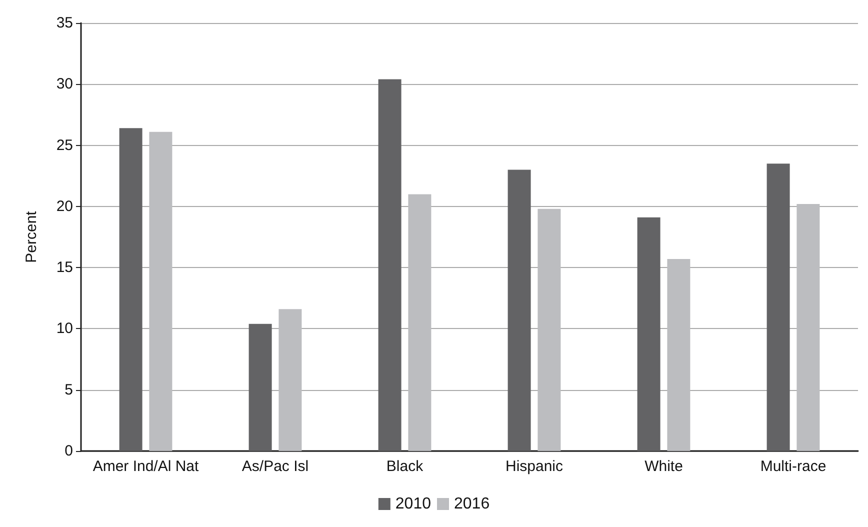 The height and width of the screenshot is (527, 868). What do you see at coordinates (64, 329) in the screenshot?
I see `y-tick-label: 10` at bounding box center [64, 329].